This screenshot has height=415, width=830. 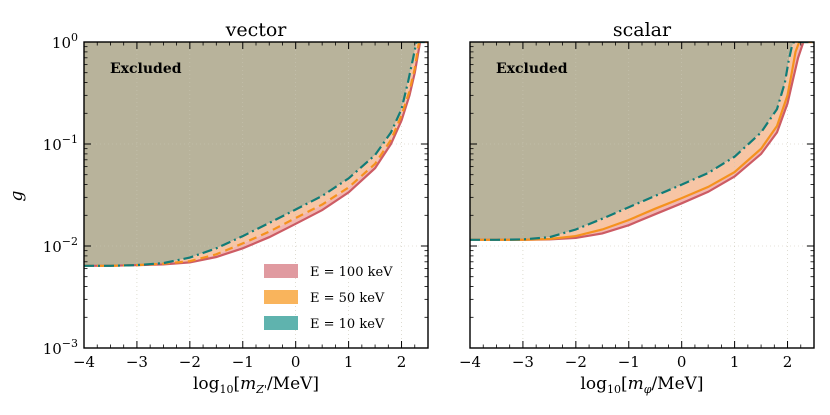 What do you see at coordinates (347, 298) in the screenshot?
I see `legend-label-2: E = 50 keV` at bounding box center [347, 298].